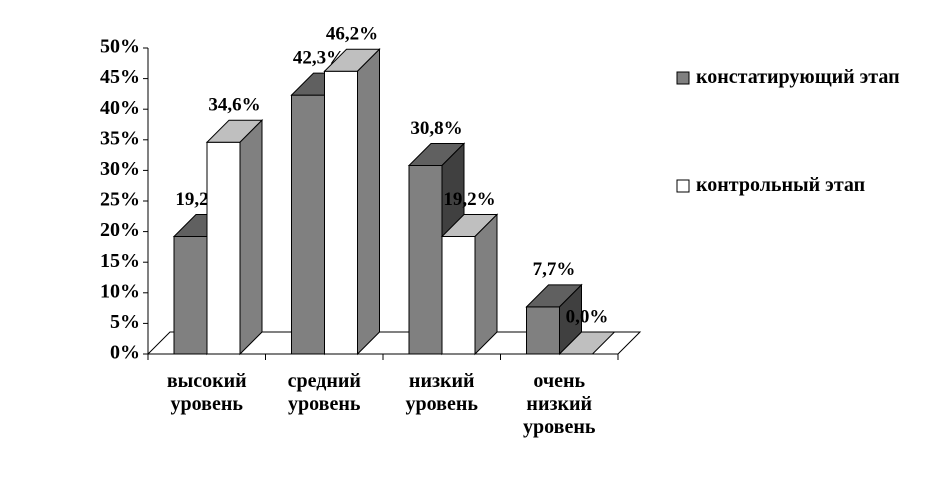  Describe the element at coordinates (125, 322) in the screenshot. I see `y-tick-label: 5%` at that location.